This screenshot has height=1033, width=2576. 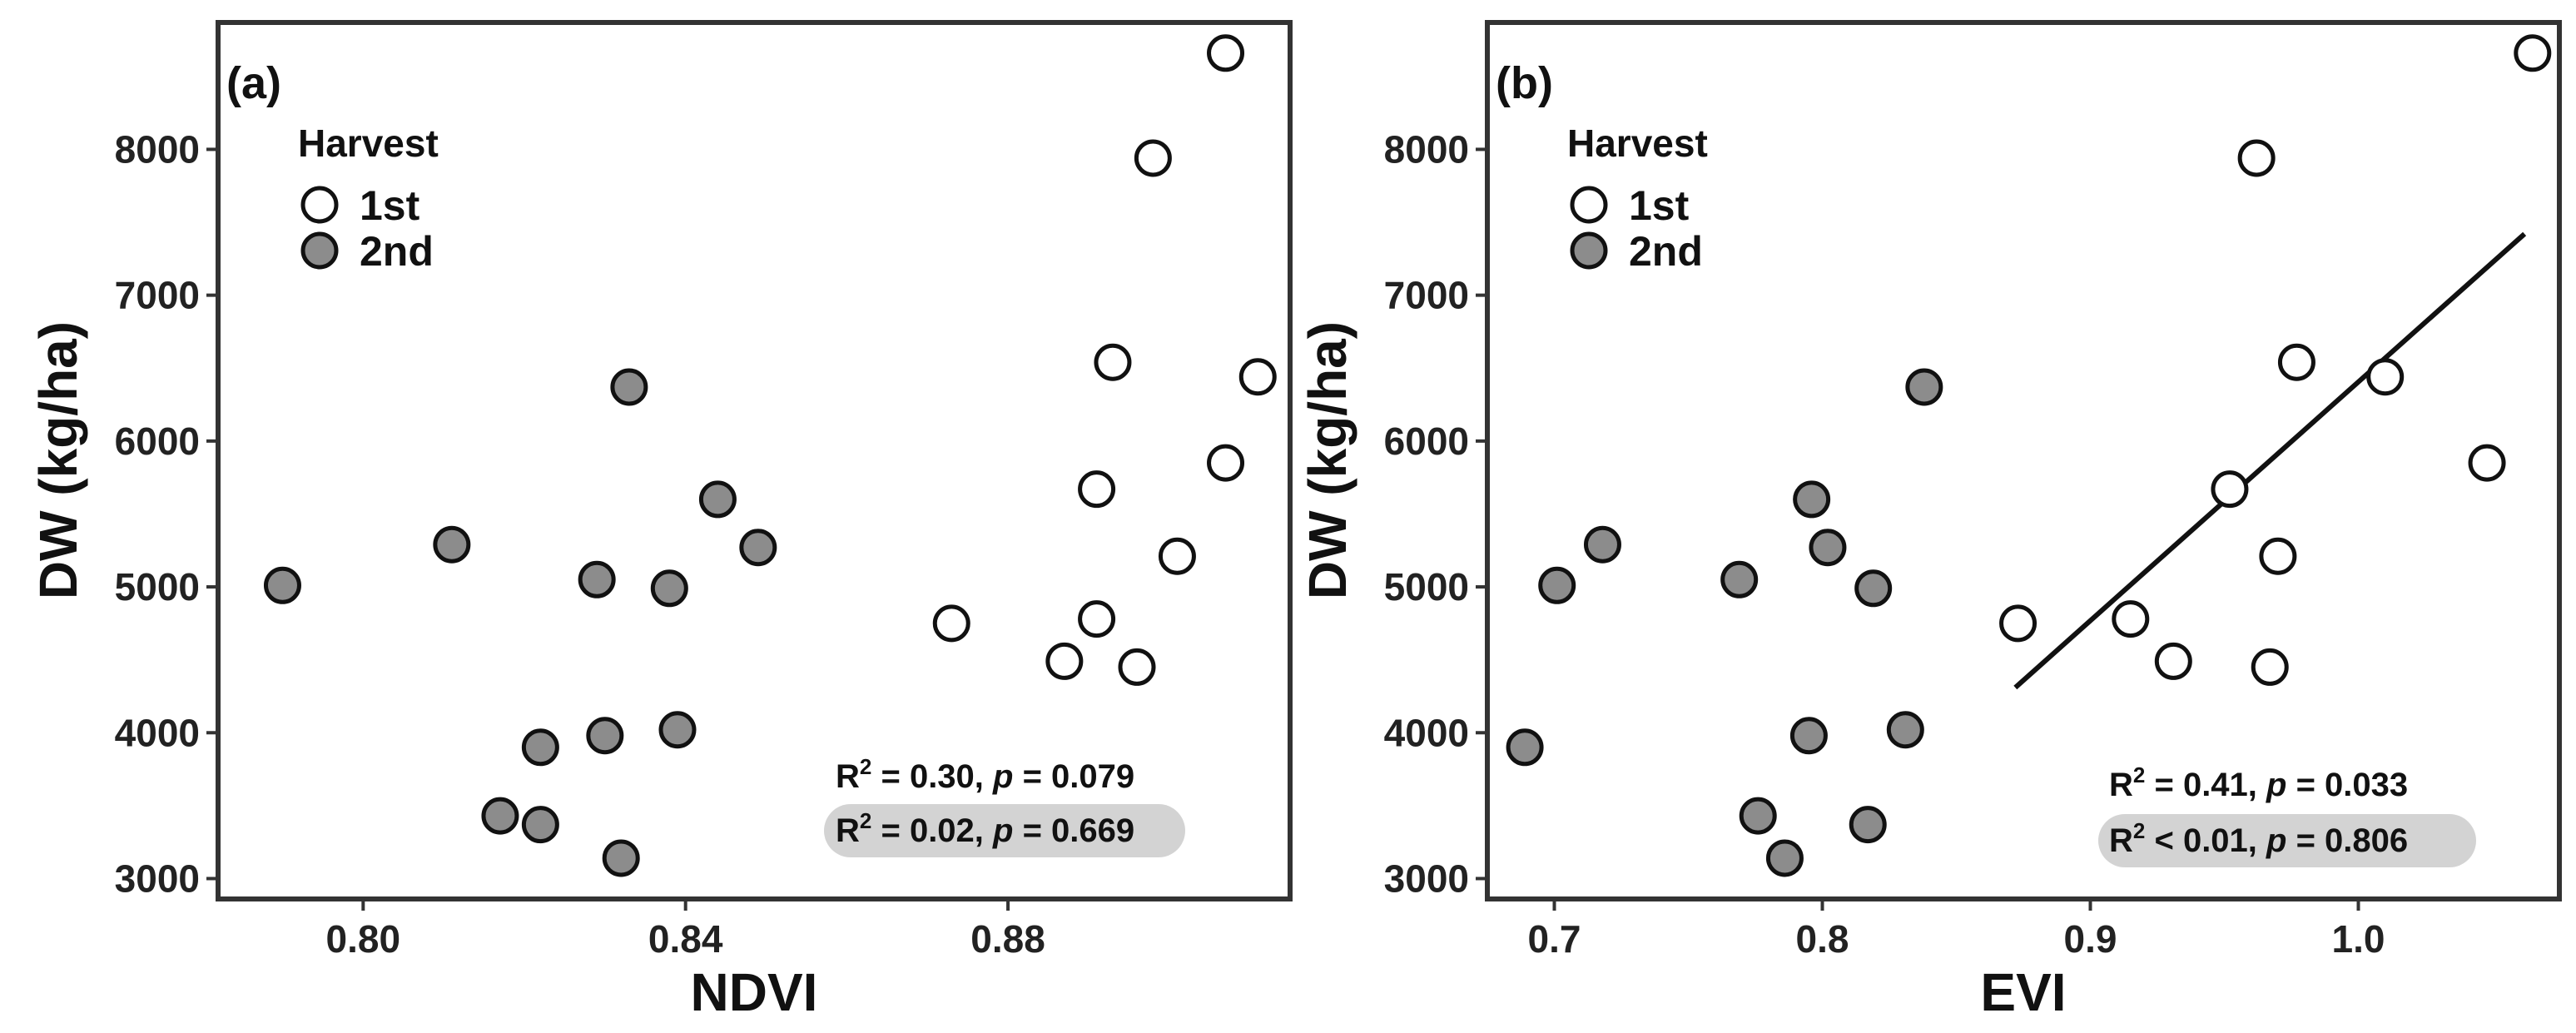 What do you see at coordinates (363, 939) in the screenshot?
I see `panel-a-x-tick-label: 0.80` at bounding box center [363, 939].